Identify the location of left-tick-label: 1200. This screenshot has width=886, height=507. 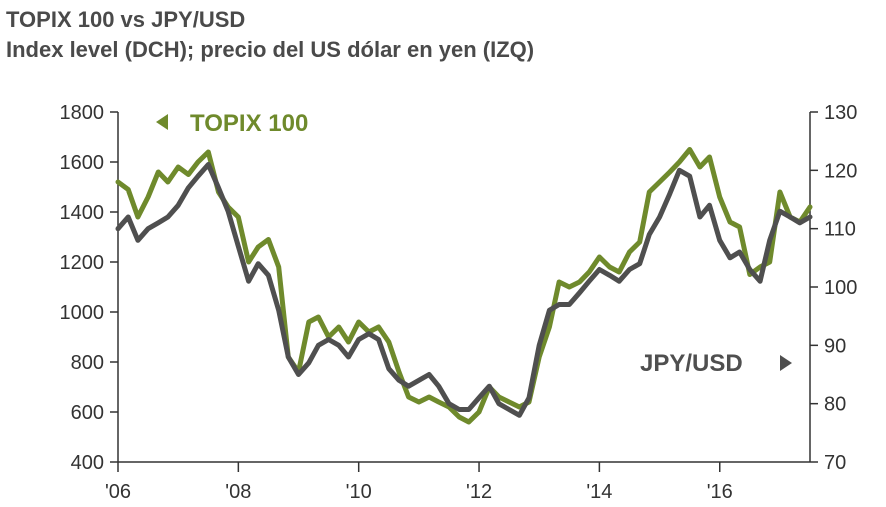
(82, 263).